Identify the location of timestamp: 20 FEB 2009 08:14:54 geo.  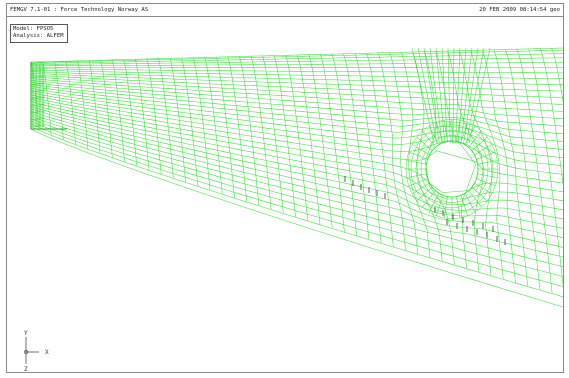
(519, 10).